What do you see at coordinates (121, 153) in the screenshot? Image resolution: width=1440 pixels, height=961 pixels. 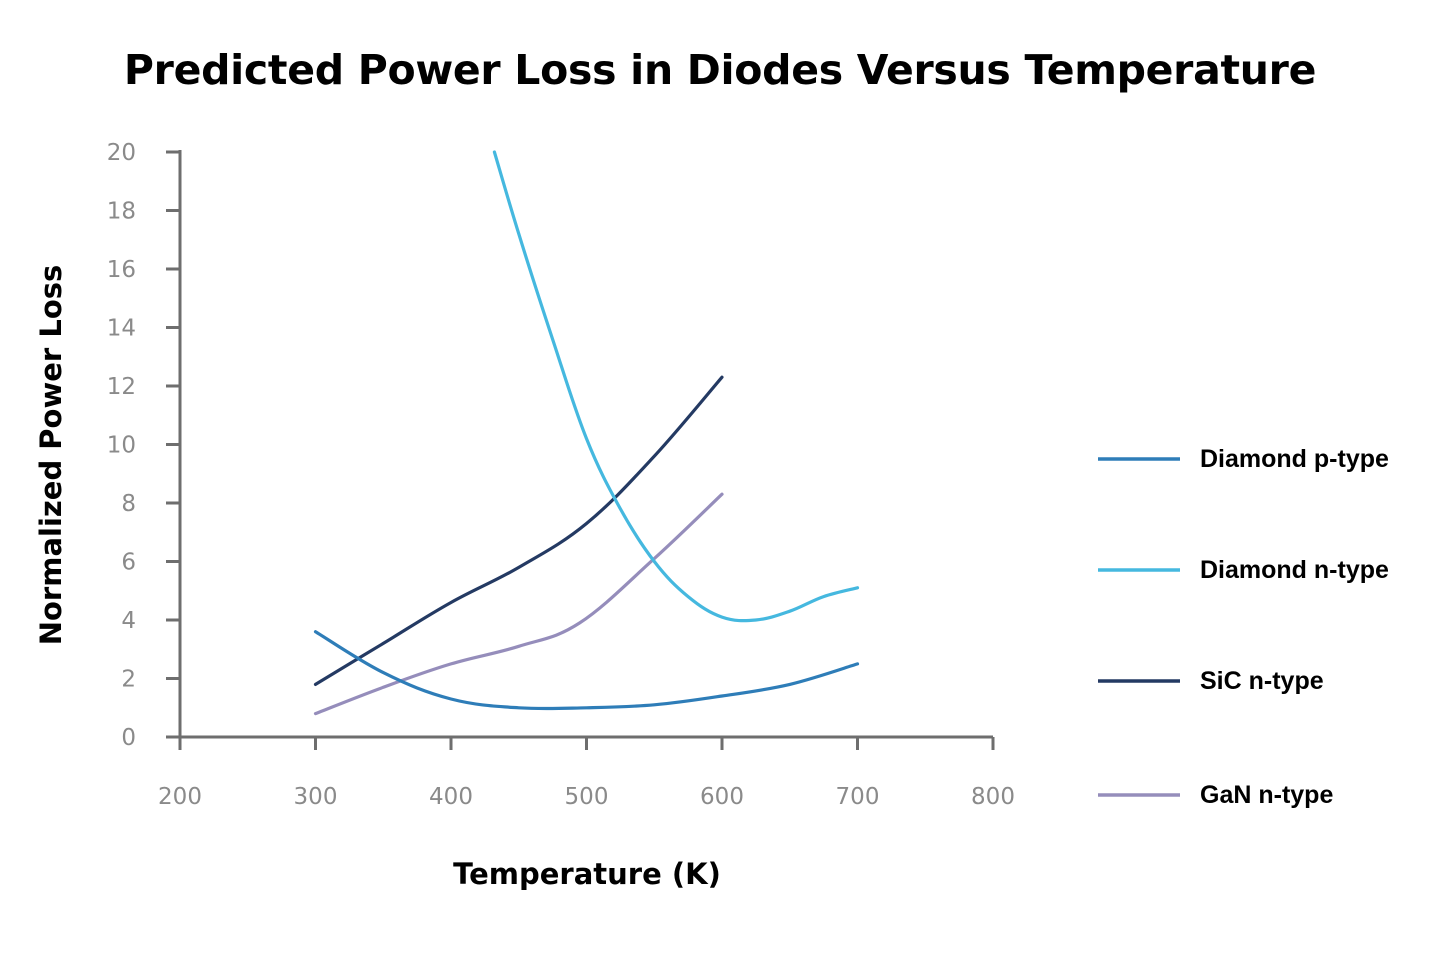 I see `y-tick-label: 20` at bounding box center [121, 153].